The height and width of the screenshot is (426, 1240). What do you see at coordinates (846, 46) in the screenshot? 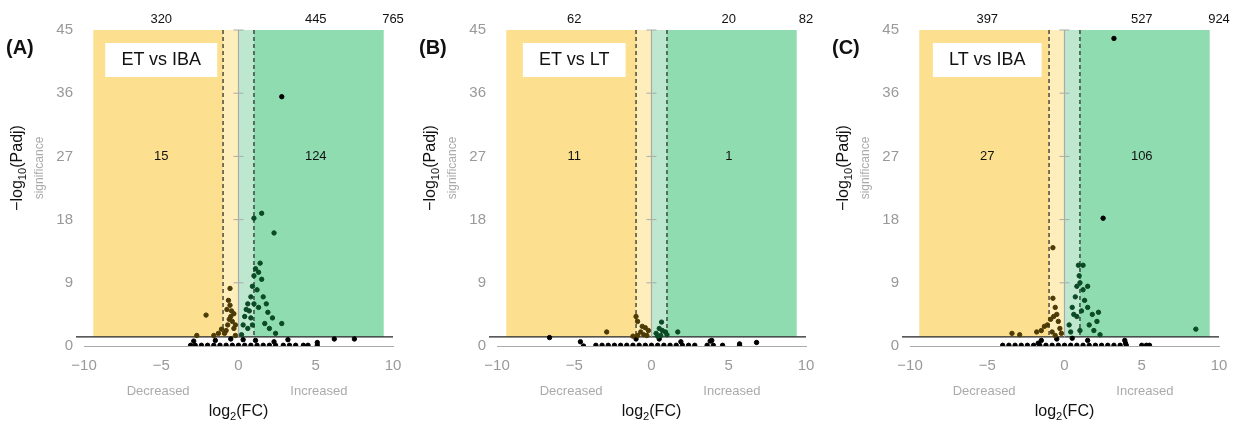
I see `text: (C)` at bounding box center [846, 46].